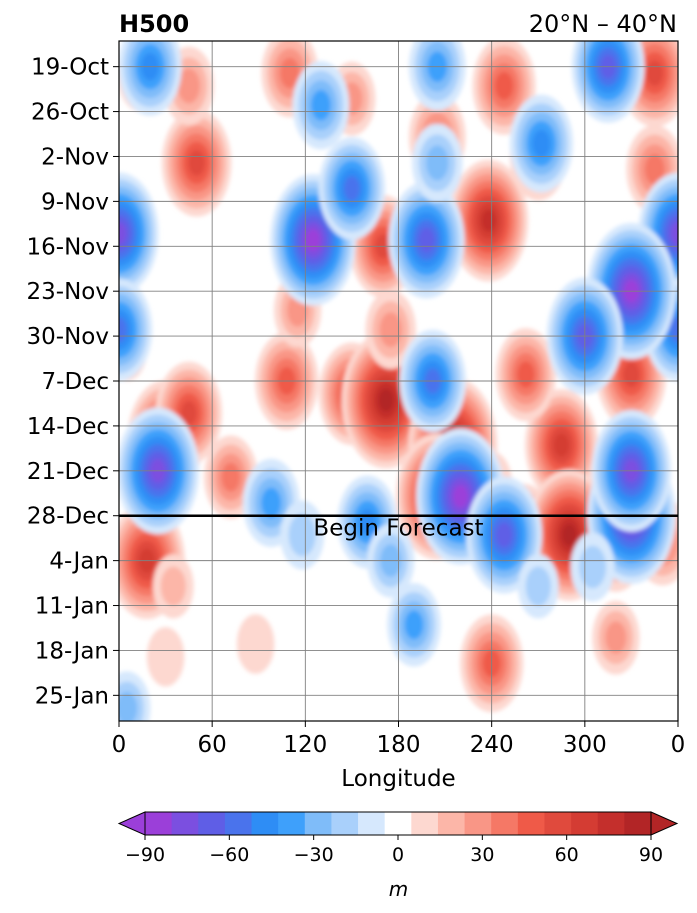 The width and height of the screenshot is (697, 913). I want to click on colorbar-extend-max, so click(664, 823).